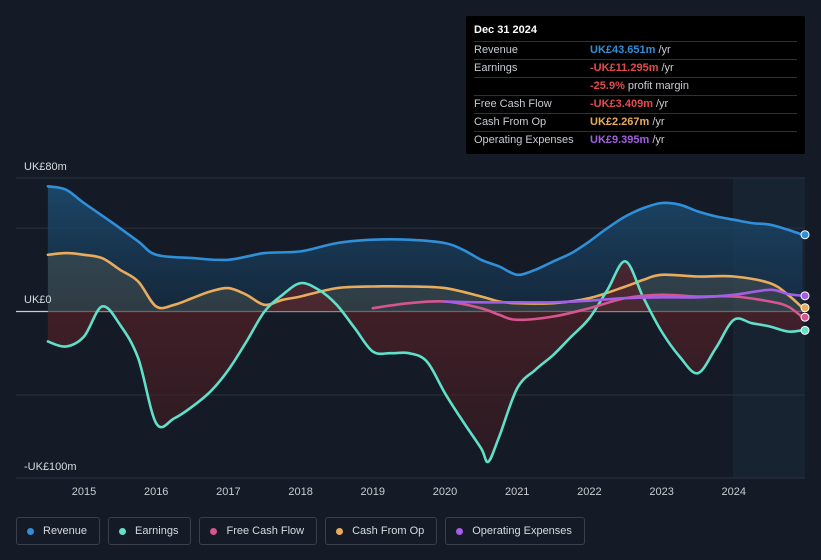 The height and width of the screenshot is (560, 821). I want to click on y-label-zero: UK£0, so click(38, 300).